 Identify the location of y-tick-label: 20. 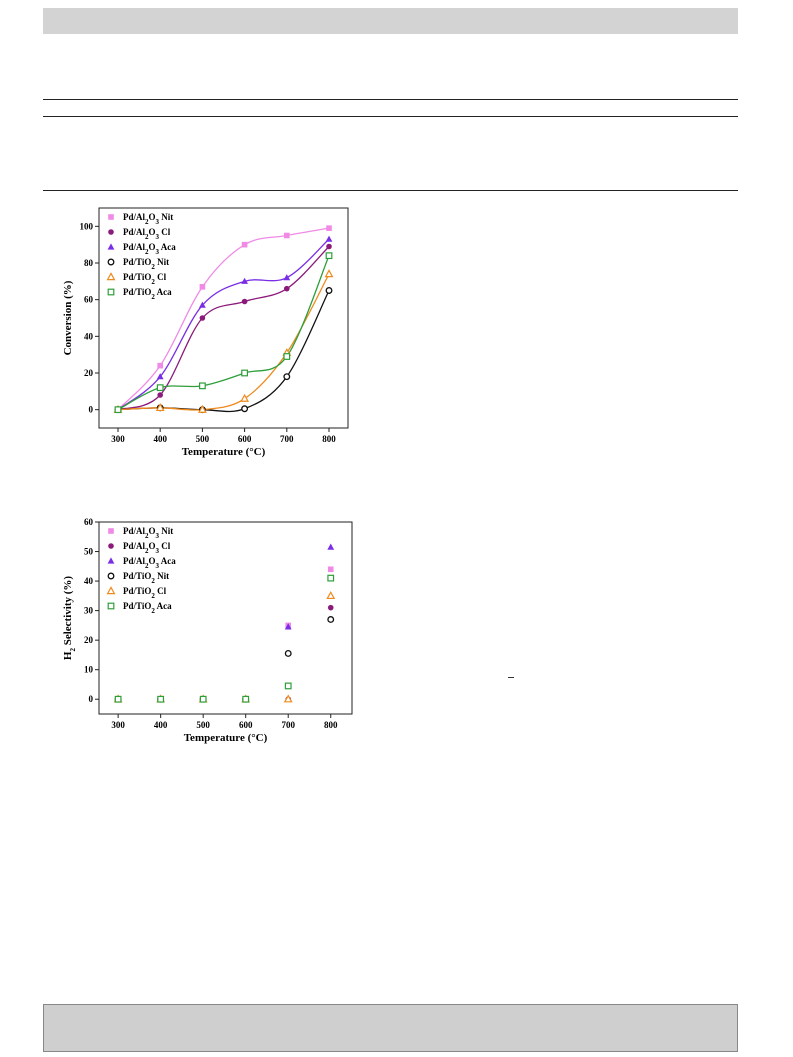
(89, 640).